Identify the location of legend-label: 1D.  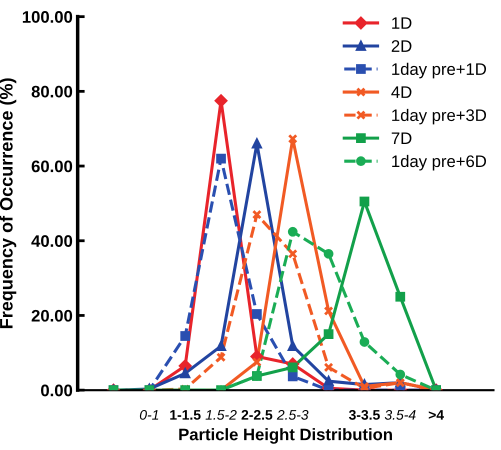
(402, 23).